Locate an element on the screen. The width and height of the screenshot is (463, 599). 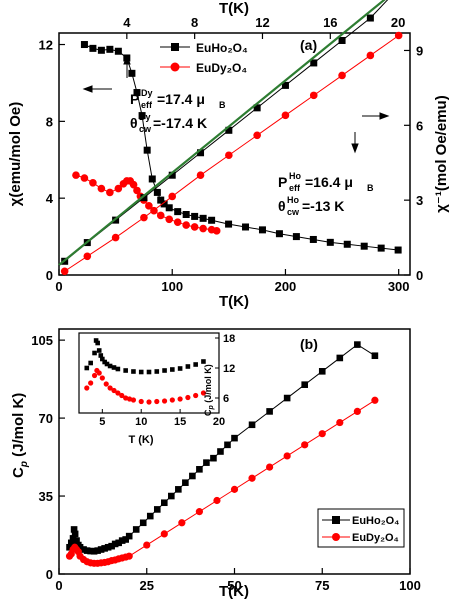
svg-text: cw is located at coordinates (293, 212).